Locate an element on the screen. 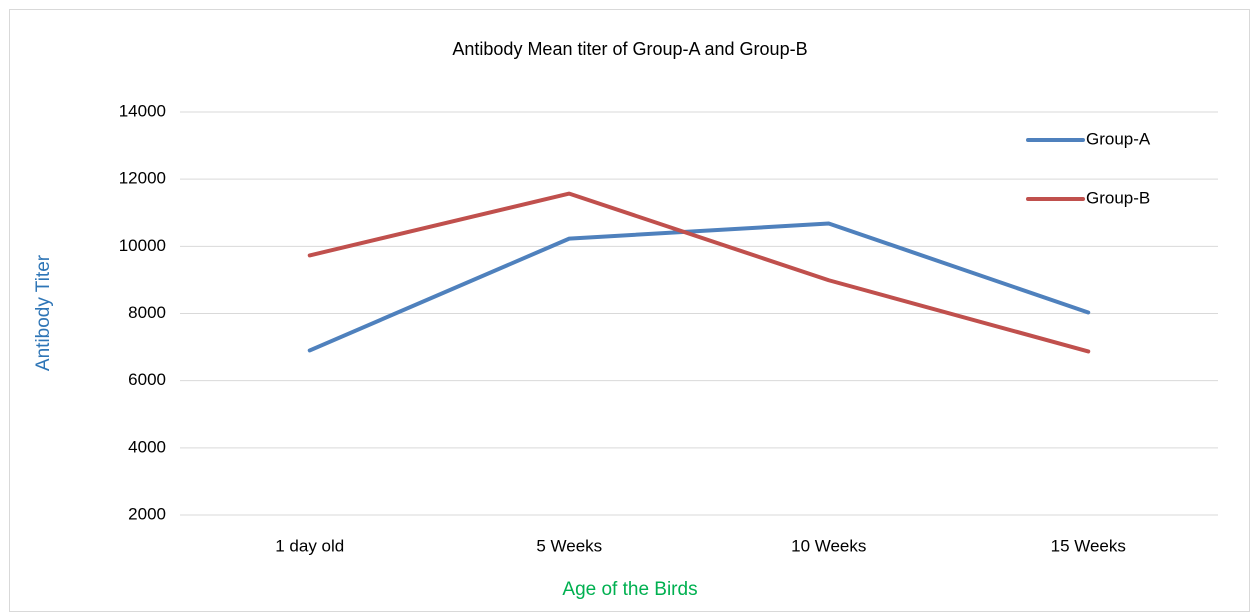 The width and height of the screenshot is (1251, 612). x-axis-label: Age of the Birds is located at coordinates (629, 589).